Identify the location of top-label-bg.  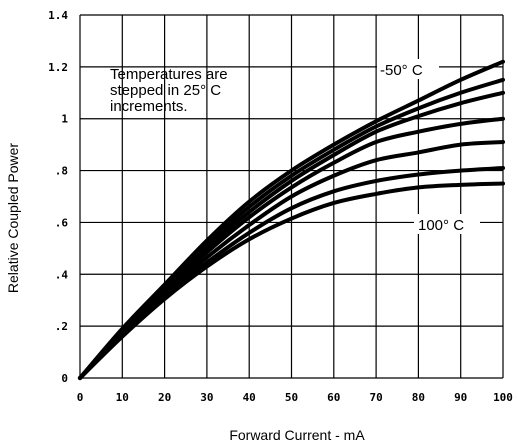
(408, 69).